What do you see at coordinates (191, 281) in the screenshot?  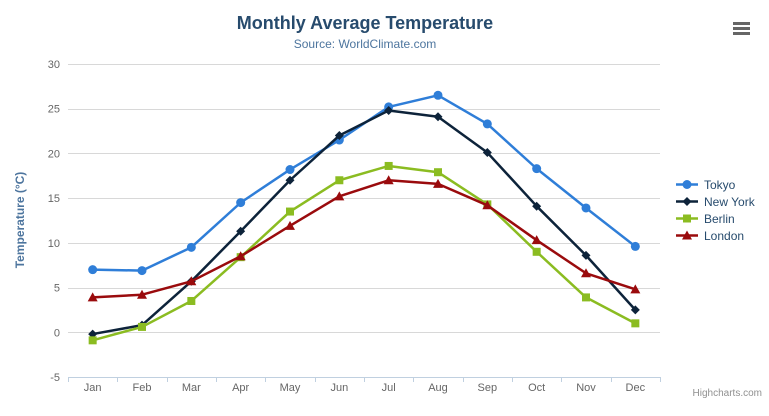 I see `data-point-london-Mar` at bounding box center [191, 281].